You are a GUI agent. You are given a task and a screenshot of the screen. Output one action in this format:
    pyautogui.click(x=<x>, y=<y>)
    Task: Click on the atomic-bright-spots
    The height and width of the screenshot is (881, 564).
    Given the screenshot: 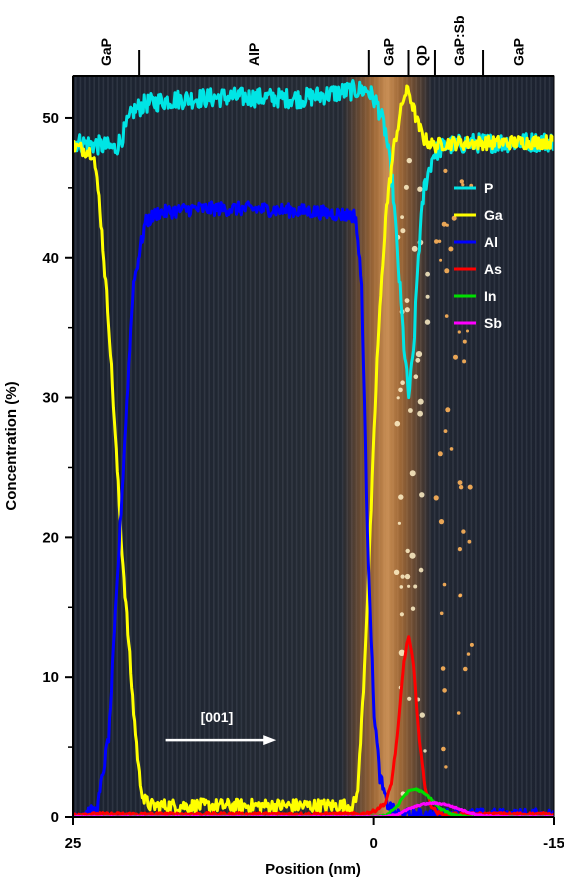 What is the action you would take?
    pyautogui.click(x=433, y=477)
    